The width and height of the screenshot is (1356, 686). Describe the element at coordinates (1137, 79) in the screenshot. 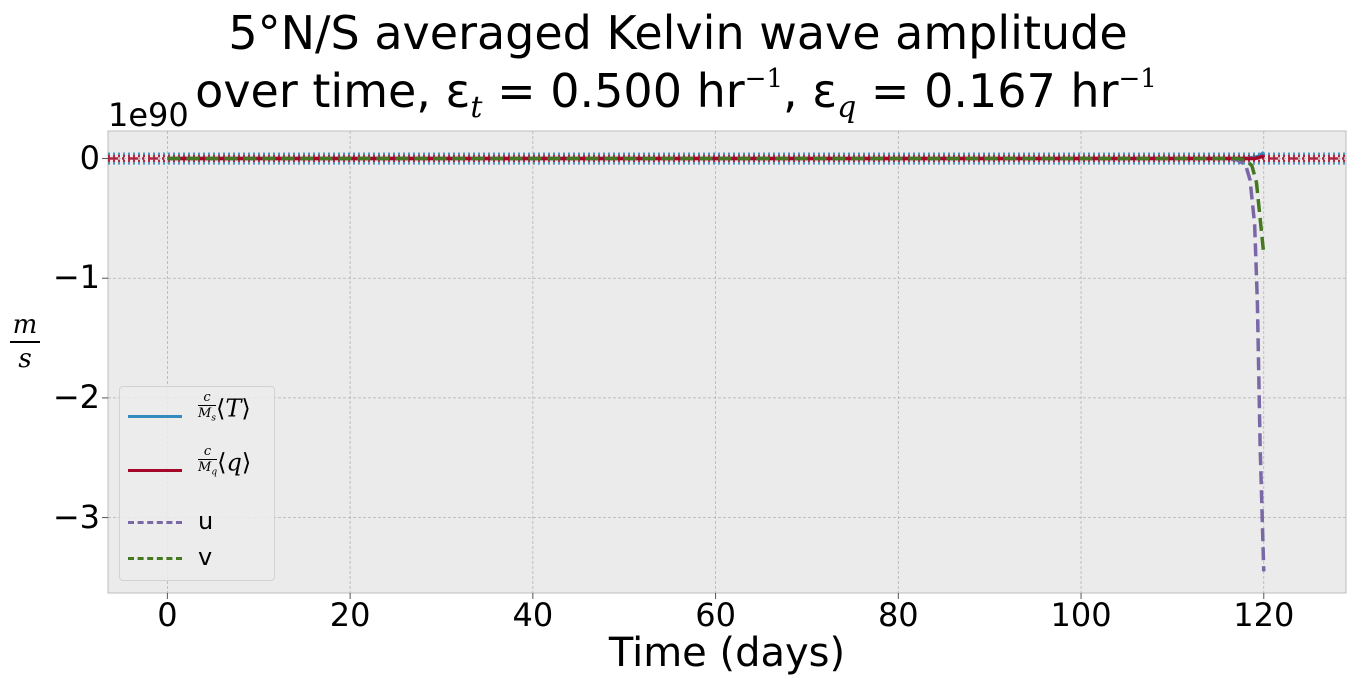

I see `title-superscript-2: −1` at that location.